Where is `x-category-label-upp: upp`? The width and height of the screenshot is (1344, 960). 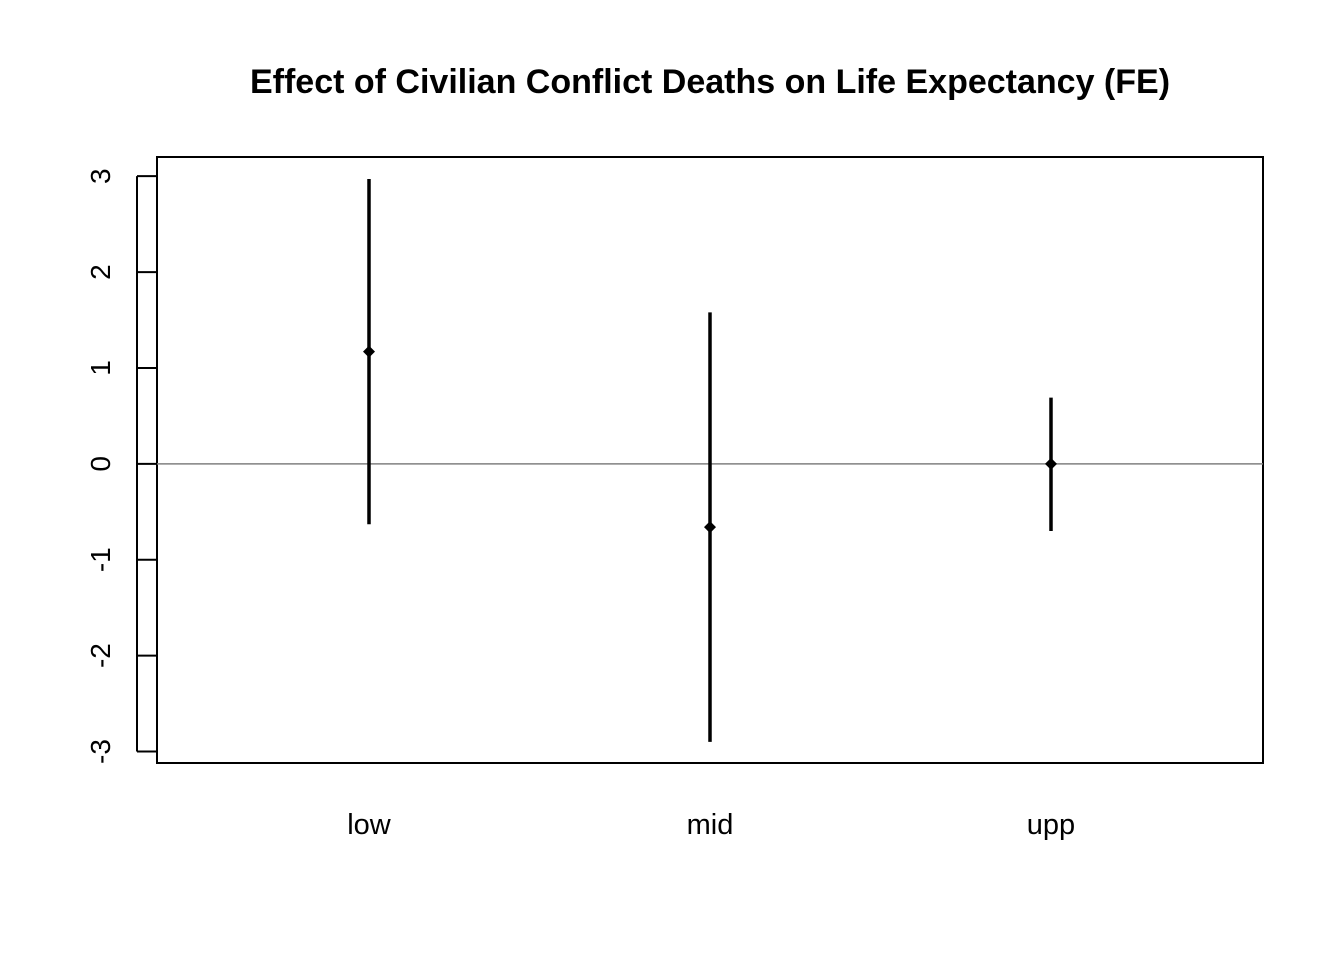 x-category-label-upp: upp is located at coordinates (1051, 825).